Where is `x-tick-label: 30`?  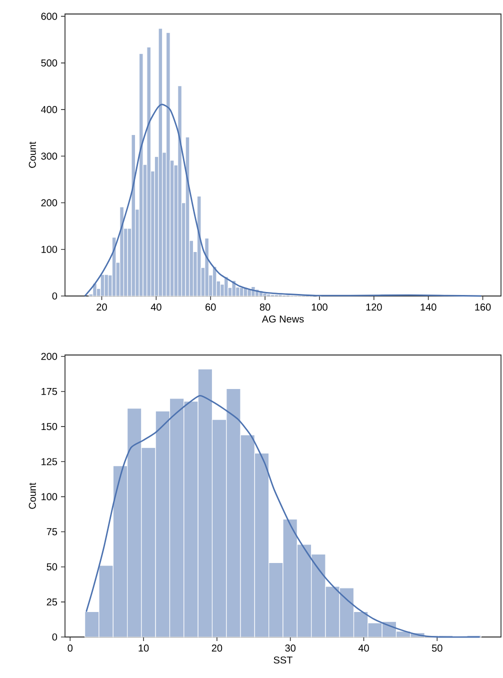 x-tick-label: 30 is located at coordinates (290, 648).